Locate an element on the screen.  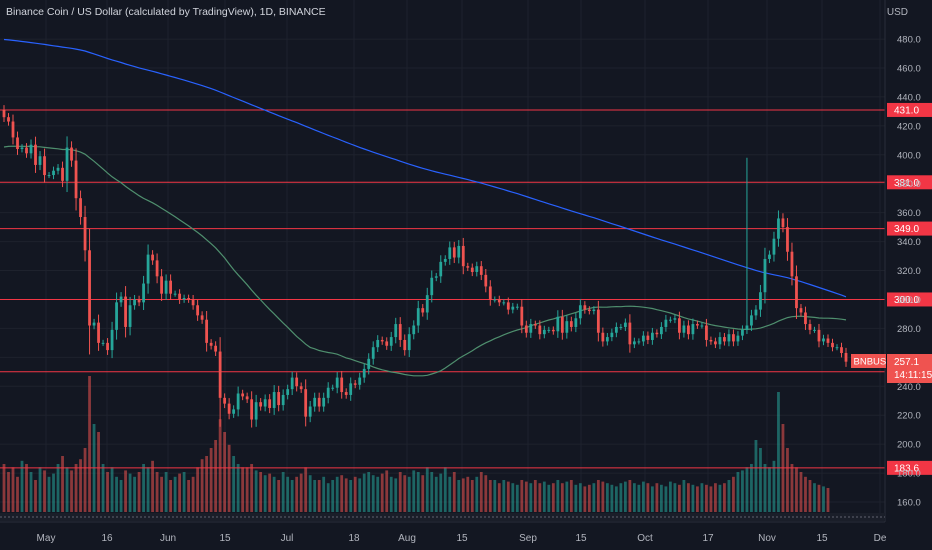
time-tick-label: Jun is located at coordinates (168, 538).